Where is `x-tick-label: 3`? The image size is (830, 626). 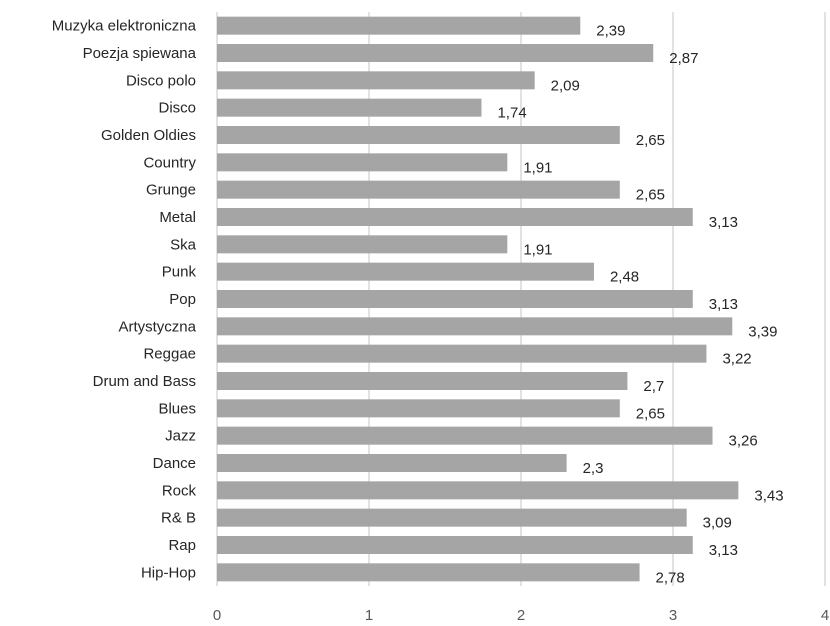
x-tick-label: 3 is located at coordinates (673, 615).